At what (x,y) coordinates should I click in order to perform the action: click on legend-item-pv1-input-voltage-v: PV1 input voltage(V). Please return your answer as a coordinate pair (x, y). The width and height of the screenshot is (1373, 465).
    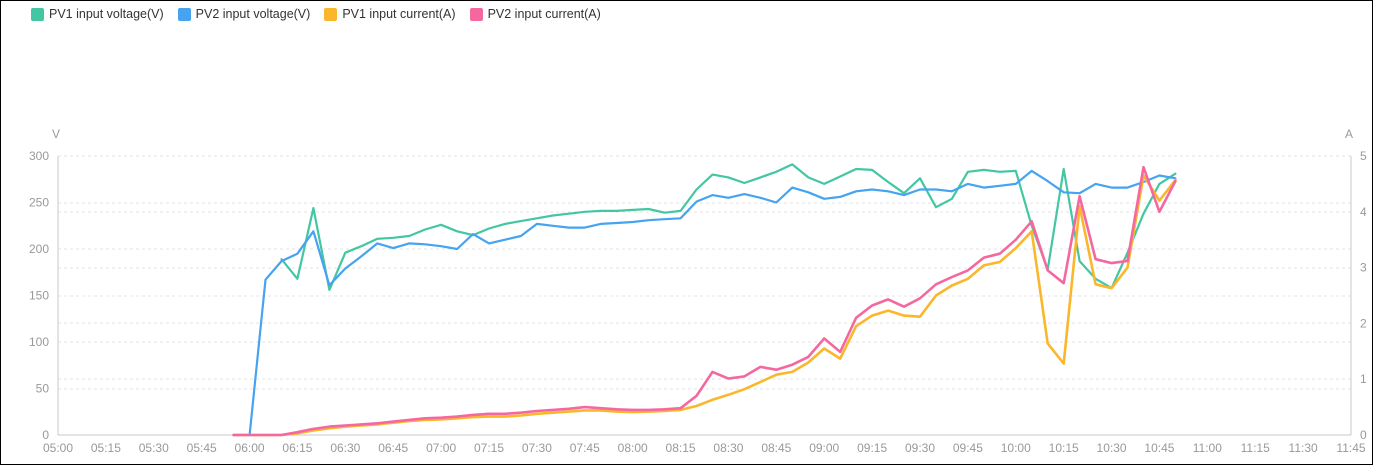
    Looking at the image, I should click on (97, 14).